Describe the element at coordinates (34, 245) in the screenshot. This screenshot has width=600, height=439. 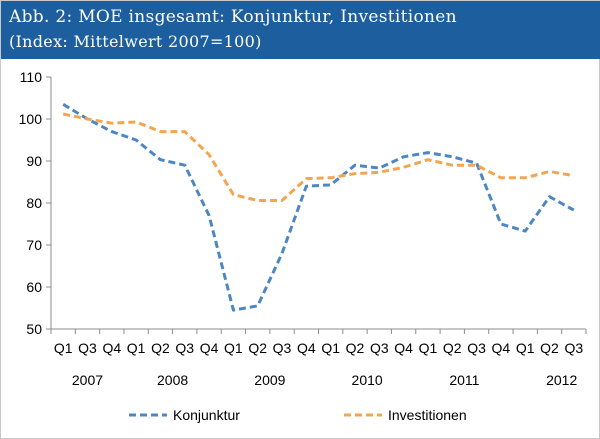
I see `y-tick-label: 70` at that location.